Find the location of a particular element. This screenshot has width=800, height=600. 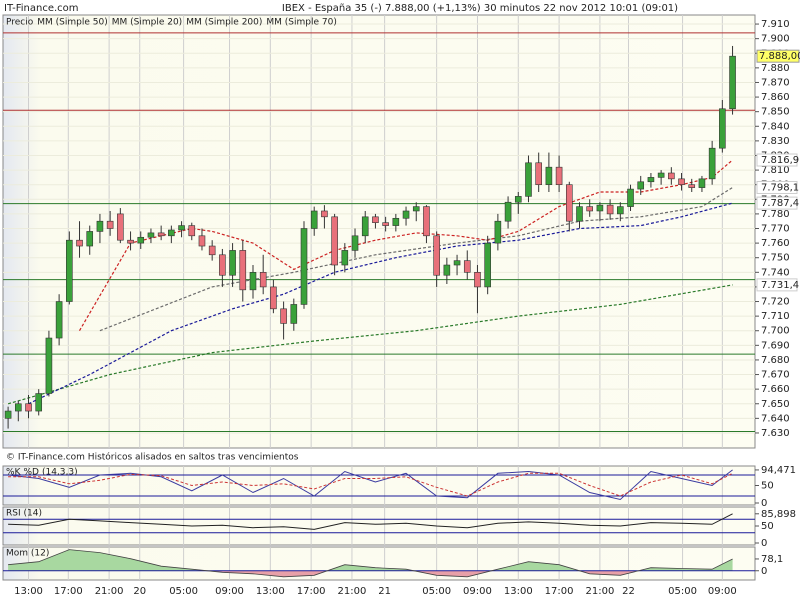

x-tick-label: 21 is located at coordinates (384, 591).